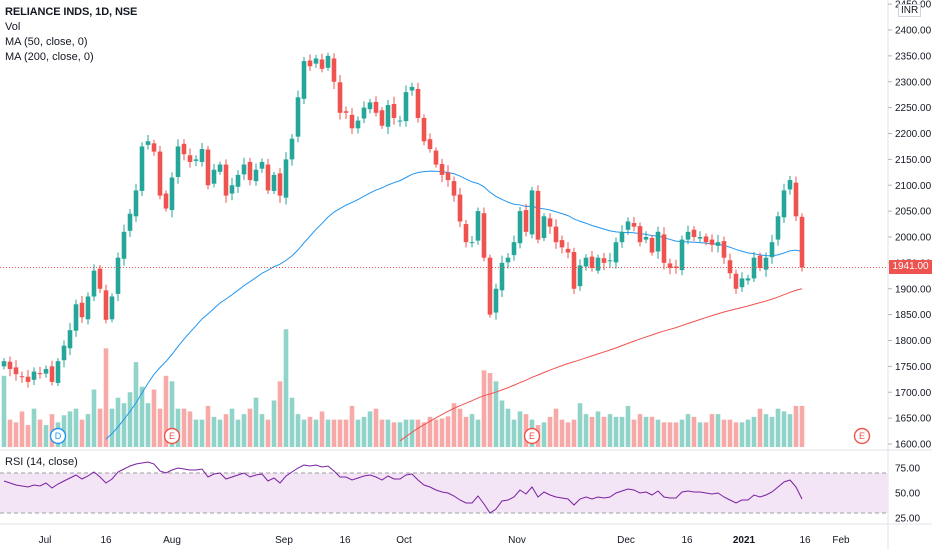  Describe the element at coordinates (601, 365) in the screenshot. I see `ma200-line` at that location.